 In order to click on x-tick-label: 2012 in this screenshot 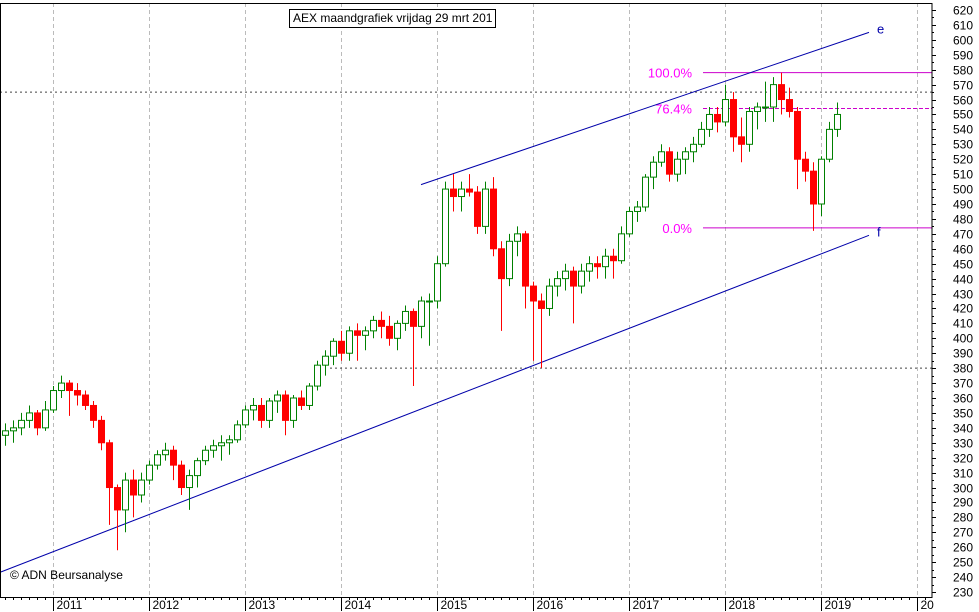, I will do `click(166, 605)`.